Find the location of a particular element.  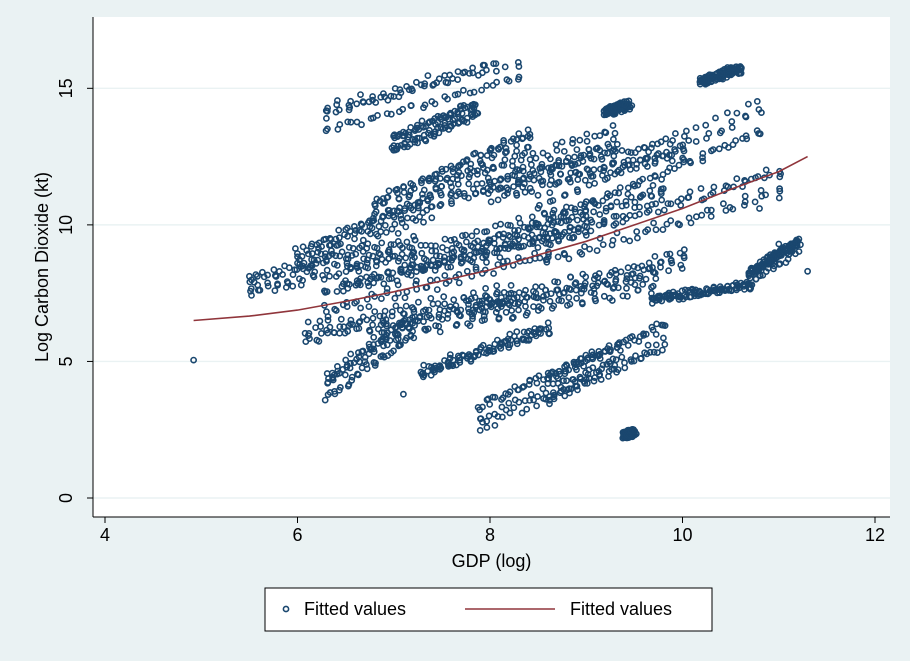

y-tick-label: 0 is located at coordinates (66, 498).